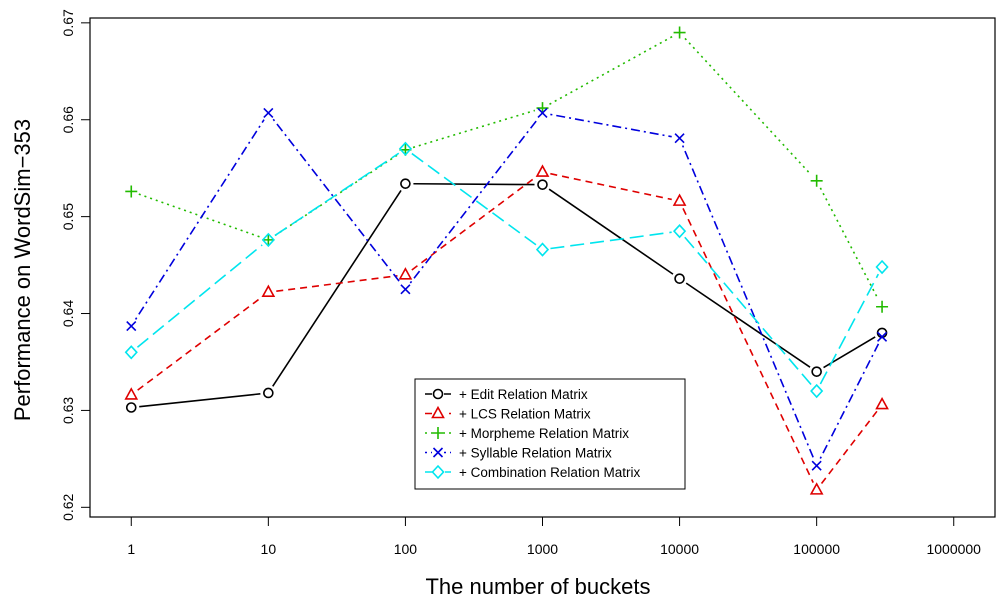 Image resolution: width=1003 pixels, height=604 pixels. I want to click on legend-box, so click(550, 434).